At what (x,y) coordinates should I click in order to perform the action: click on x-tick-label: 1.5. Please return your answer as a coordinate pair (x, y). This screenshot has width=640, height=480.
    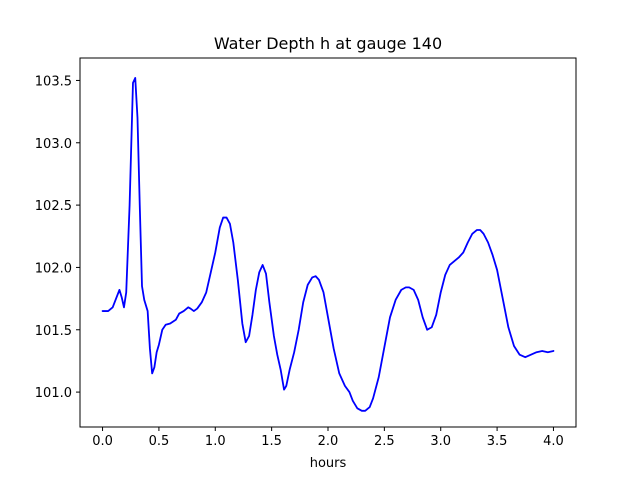
    Looking at the image, I should click on (271, 441).